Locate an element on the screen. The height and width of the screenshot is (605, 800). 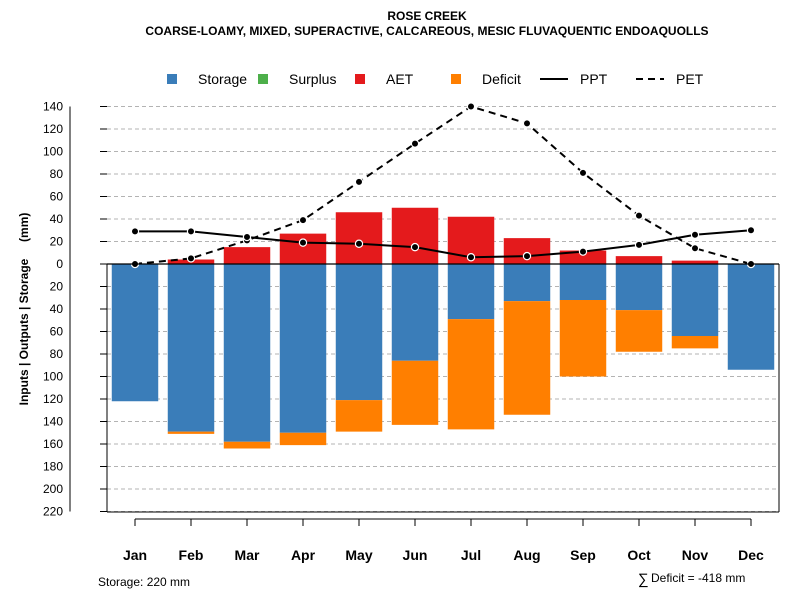
y-axis-label: Inputs | Outputs | Storage (mm) is located at coordinates (24, 309).